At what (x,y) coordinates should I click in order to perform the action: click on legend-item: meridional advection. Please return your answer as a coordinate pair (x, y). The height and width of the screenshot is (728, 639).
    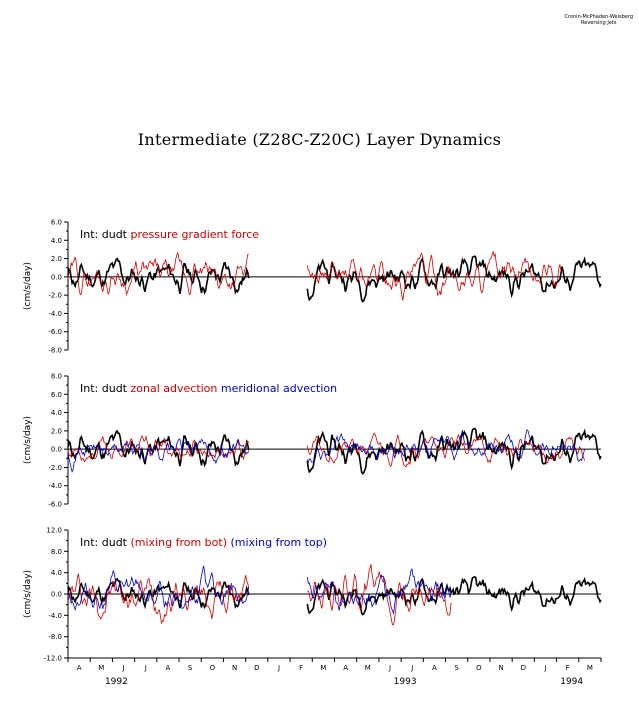
    Looking at the image, I should click on (277, 388).